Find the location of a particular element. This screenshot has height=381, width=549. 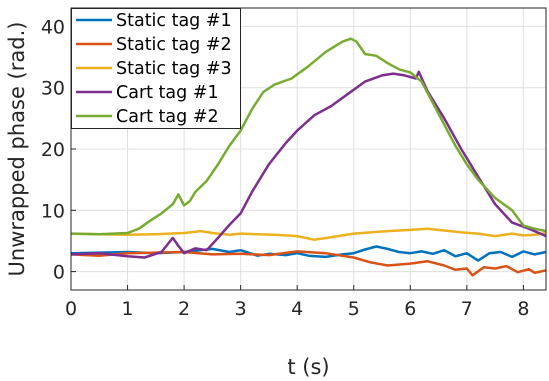

x-axis-label: t (s) is located at coordinates (308, 367).